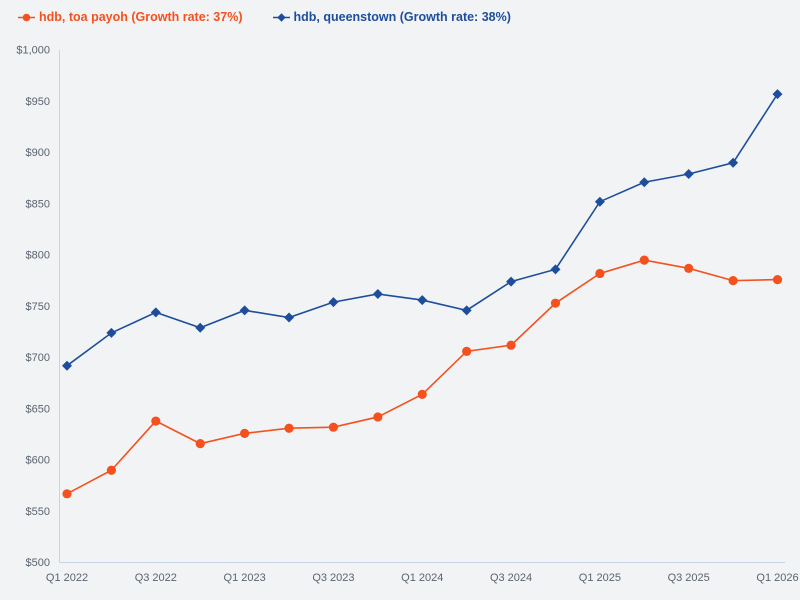  Describe the element at coordinates (38, 512) in the screenshot. I see `y-tick-label: $550` at that location.